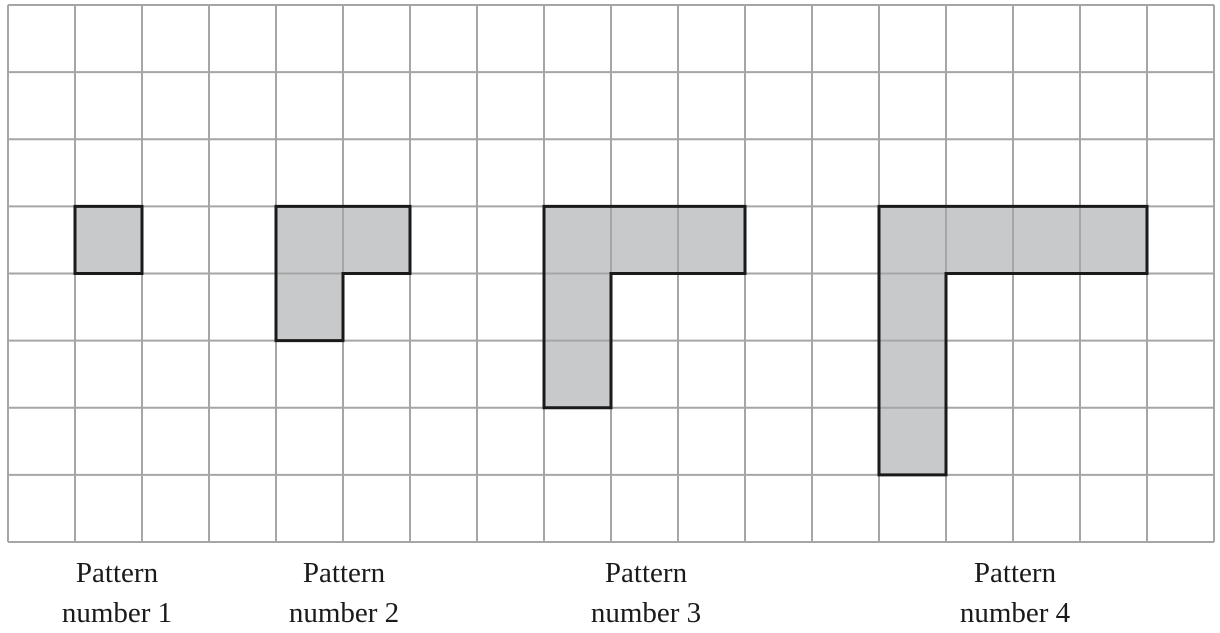 The image size is (1220, 633). What do you see at coordinates (1015, 593) in the screenshot?
I see `caption-pattern-4: Pattern number 4` at bounding box center [1015, 593].